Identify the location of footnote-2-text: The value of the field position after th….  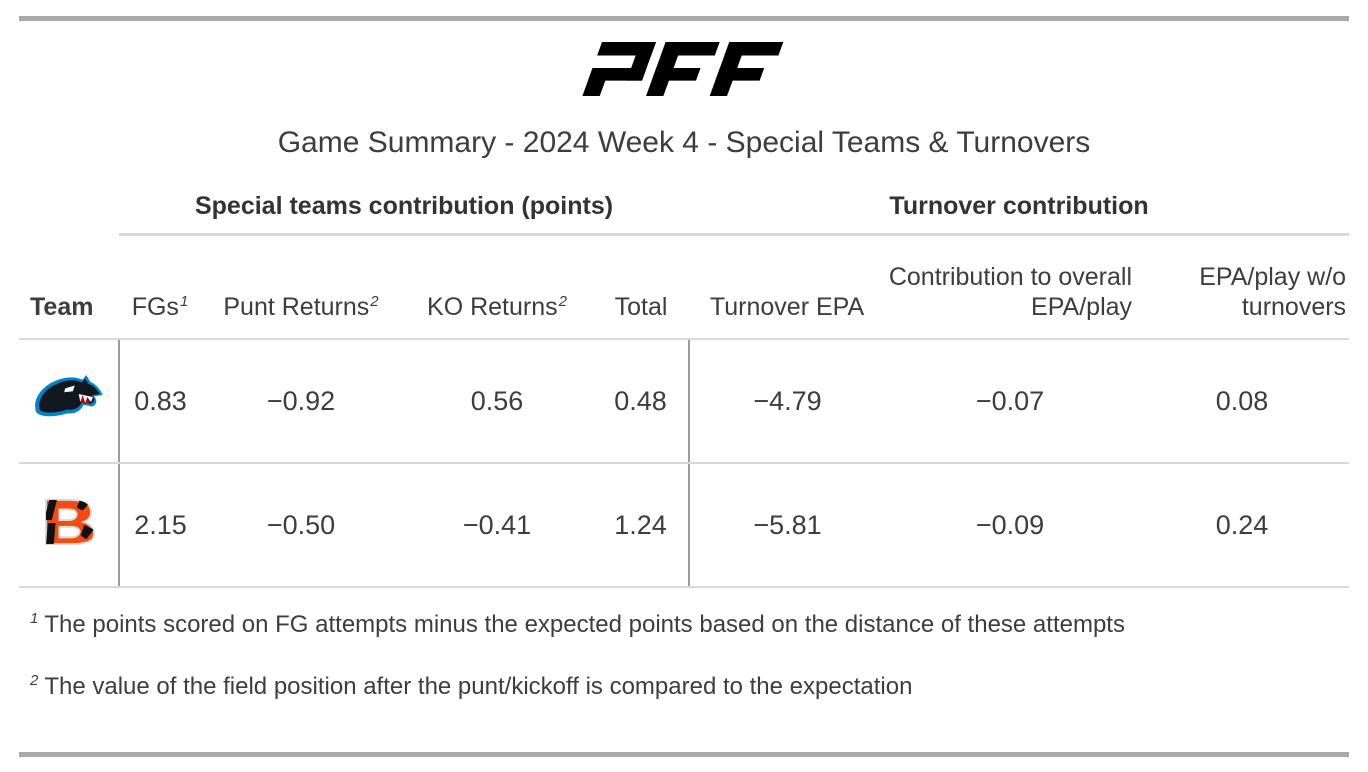
(478, 686).